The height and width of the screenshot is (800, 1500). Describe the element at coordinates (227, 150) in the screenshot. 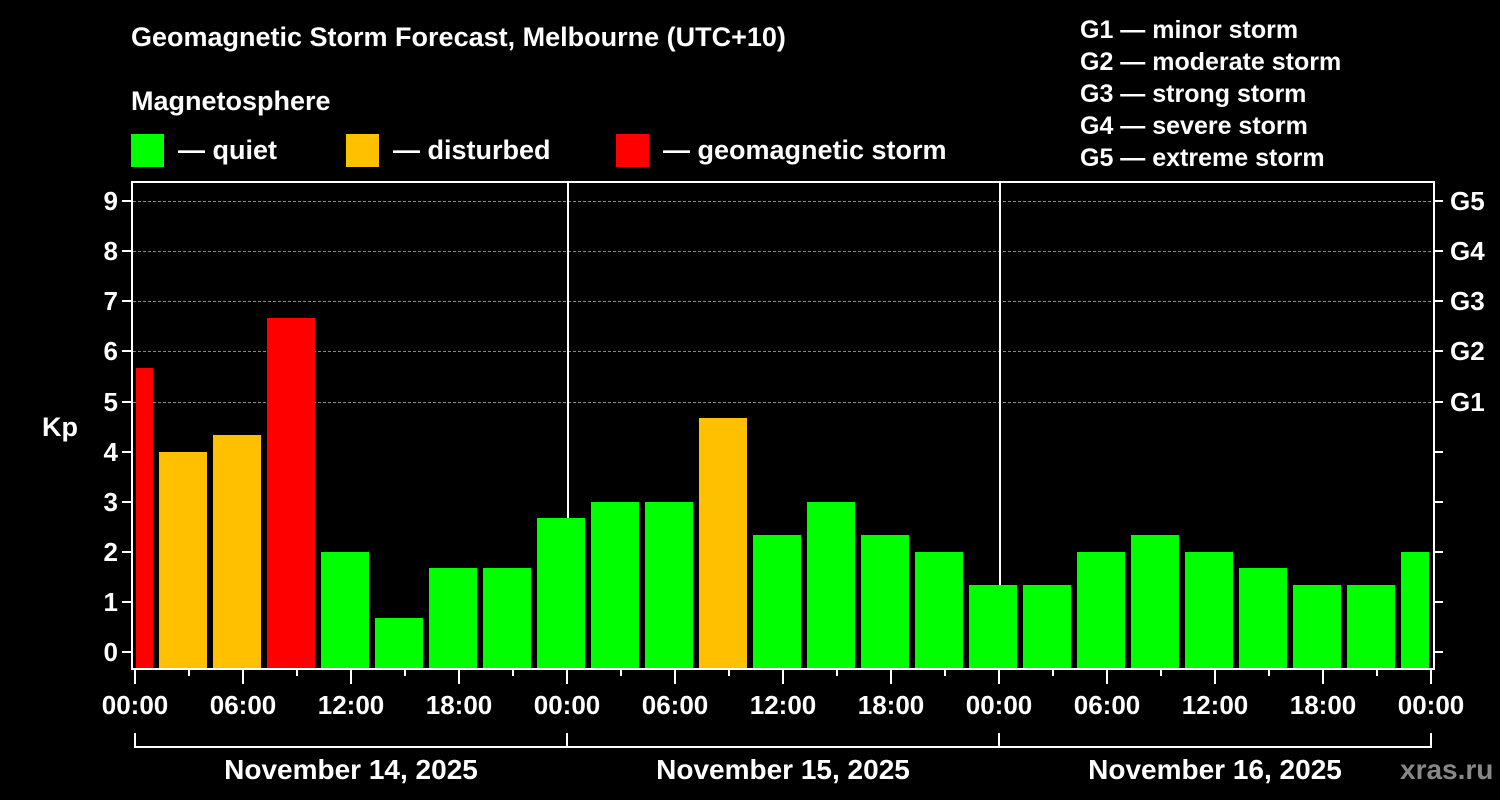

I see `legend-quiet-label: — quiet` at that location.